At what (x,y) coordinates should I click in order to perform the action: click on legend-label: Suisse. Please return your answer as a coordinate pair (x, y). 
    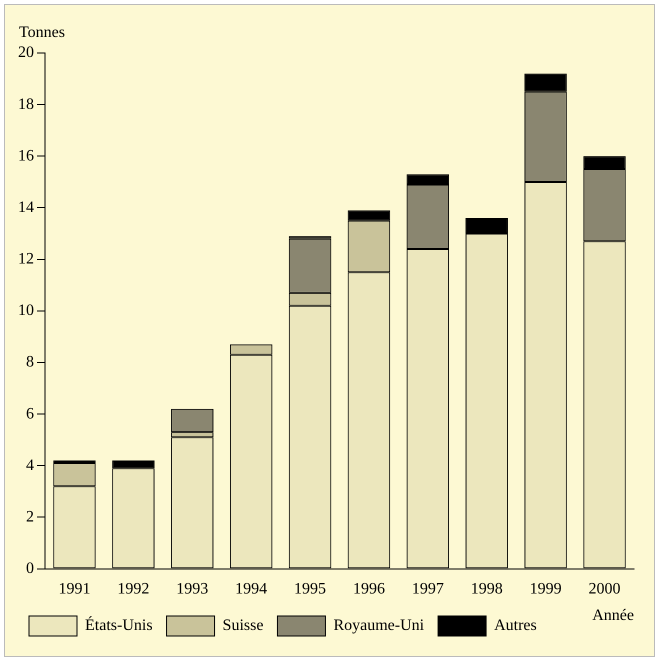
    Looking at the image, I should click on (243, 625).